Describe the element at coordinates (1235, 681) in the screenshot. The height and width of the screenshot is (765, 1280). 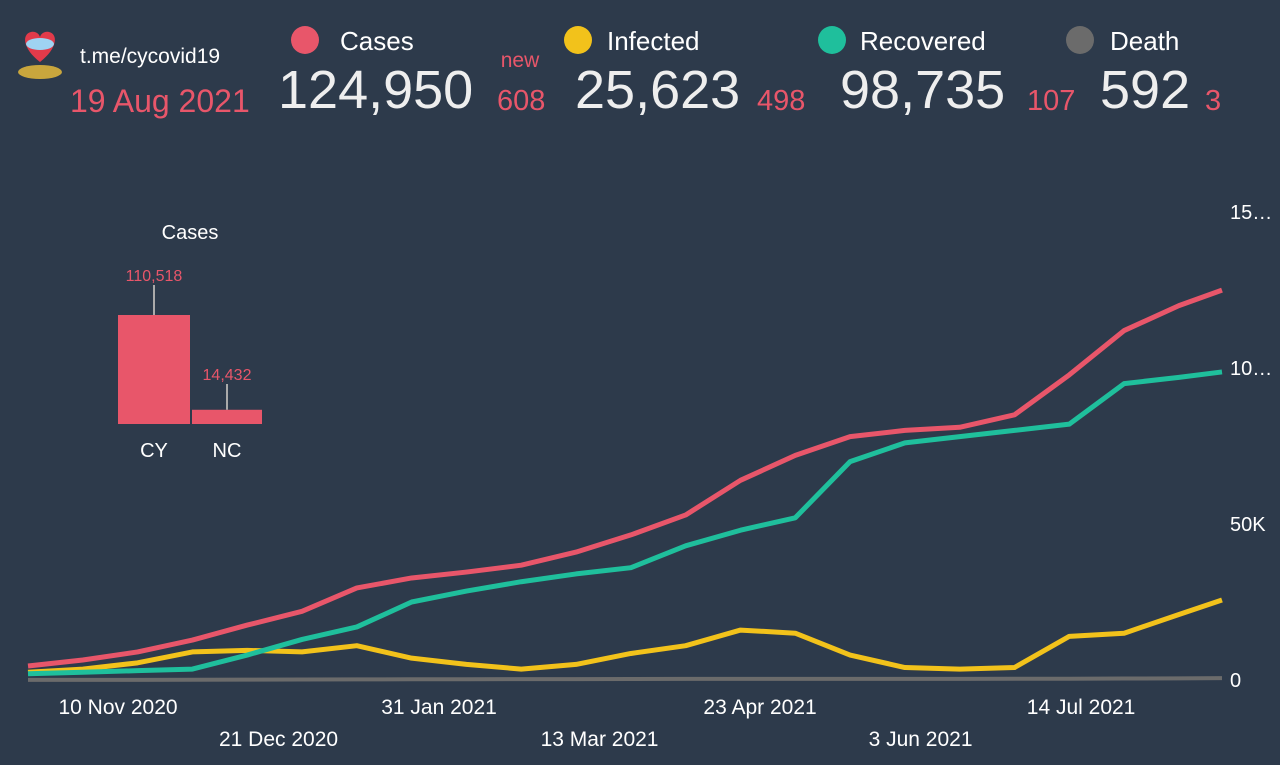
I see `y-tick-label: 0` at that location.